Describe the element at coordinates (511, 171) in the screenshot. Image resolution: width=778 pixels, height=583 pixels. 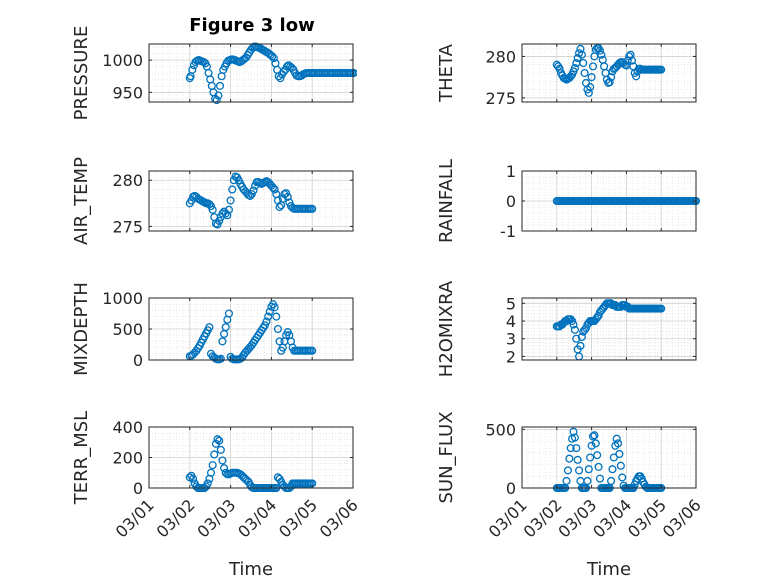
I see `y-tick-label: 1` at that location.